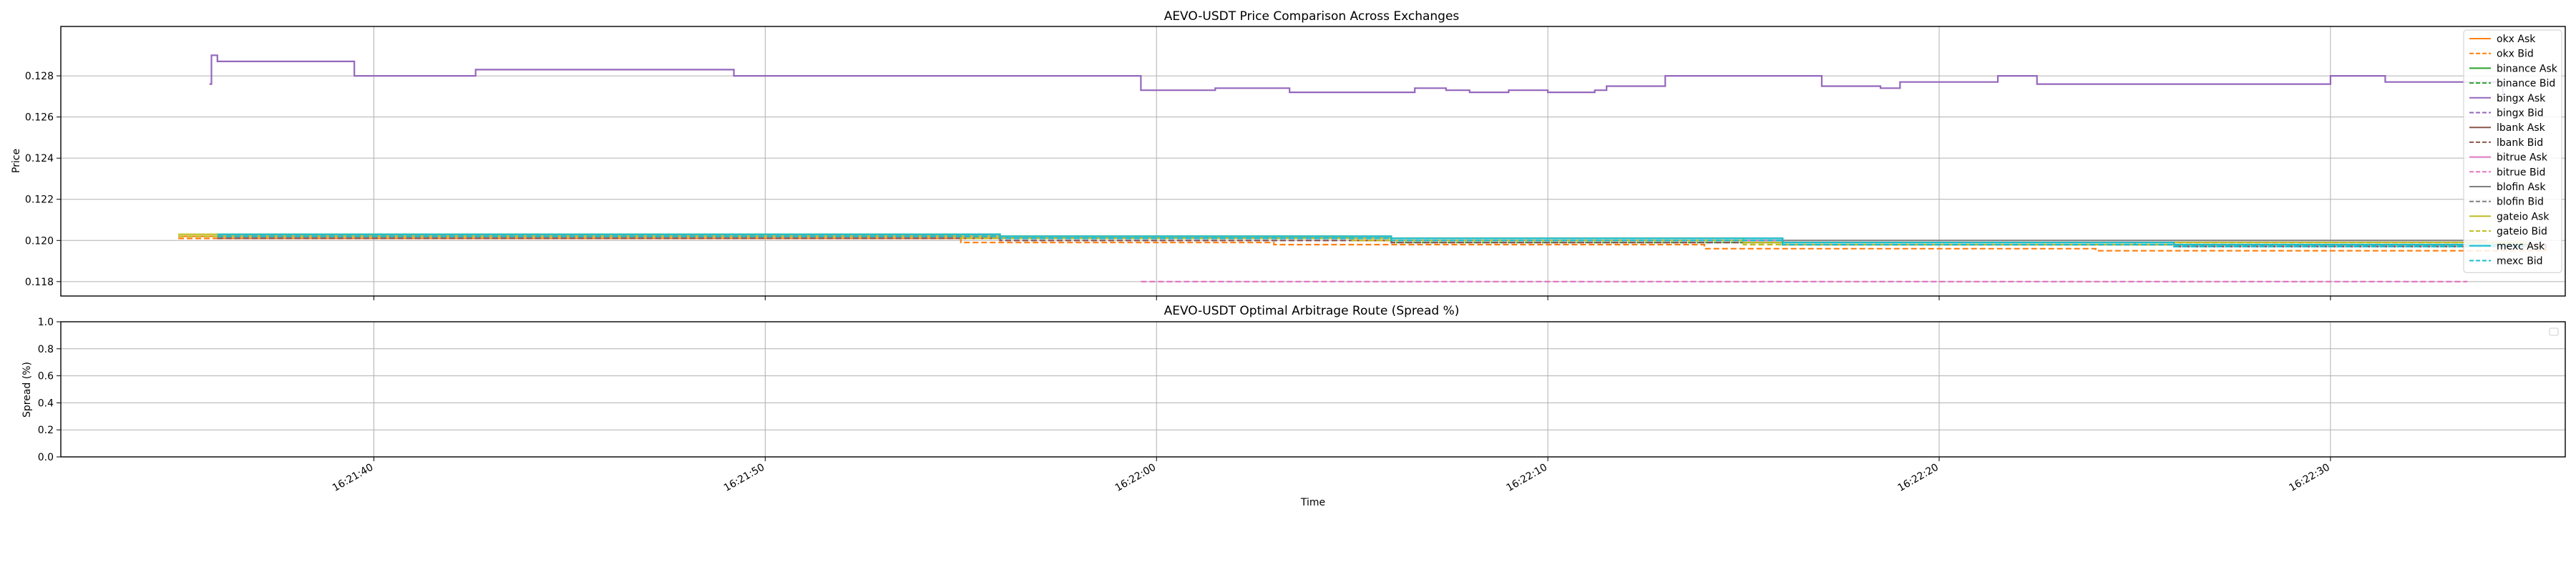 The height and width of the screenshot is (572, 2576). What do you see at coordinates (46, 349) in the screenshot?
I see `spread-y-tick-label: 0.8` at bounding box center [46, 349].